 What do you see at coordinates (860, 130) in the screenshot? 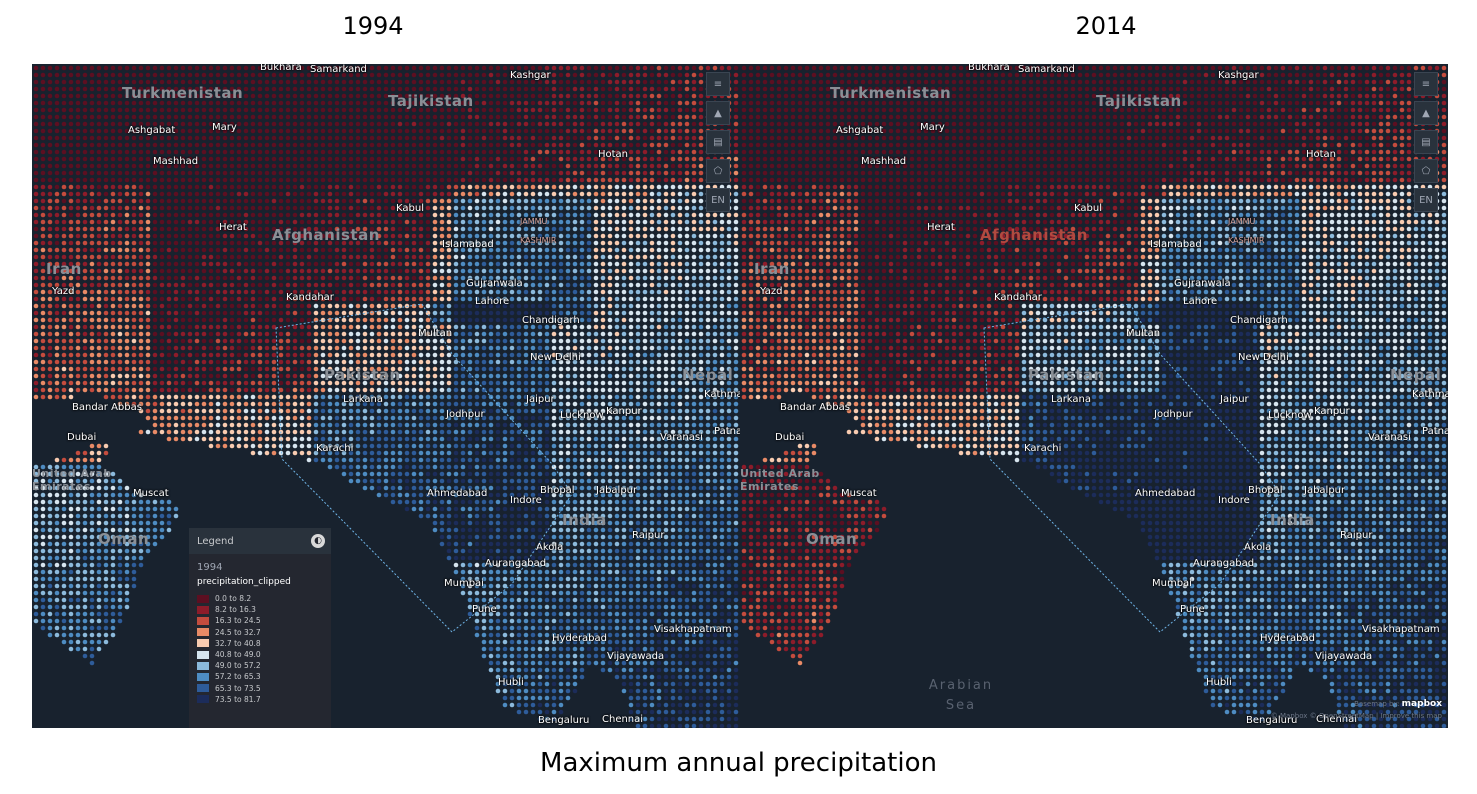
I see `city-label: Ashgabat` at bounding box center [860, 130].